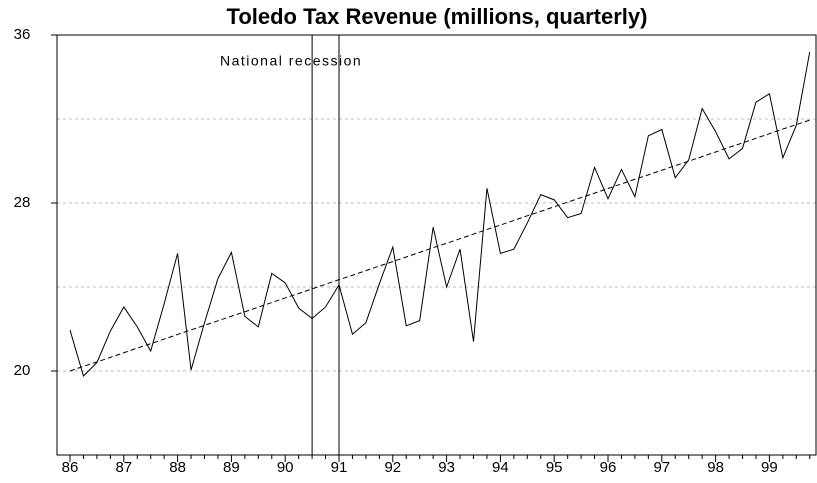 The width and height of the screenshot is (817, 483). Describe the element at coordinates (285, 467) in the screenshot. I see `x-tick-label: 90` at that location.